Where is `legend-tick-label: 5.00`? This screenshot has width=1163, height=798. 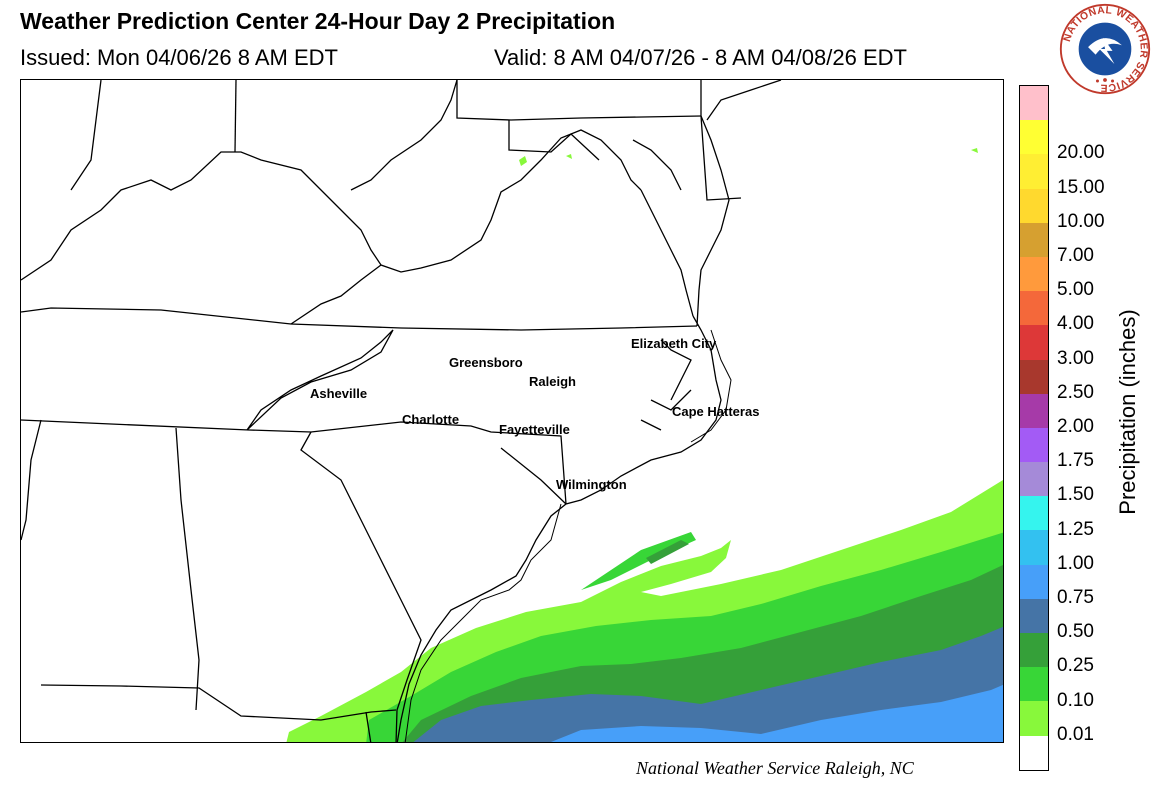
legend-tick-label: 5.00 is located at coordinates (1075, 290).